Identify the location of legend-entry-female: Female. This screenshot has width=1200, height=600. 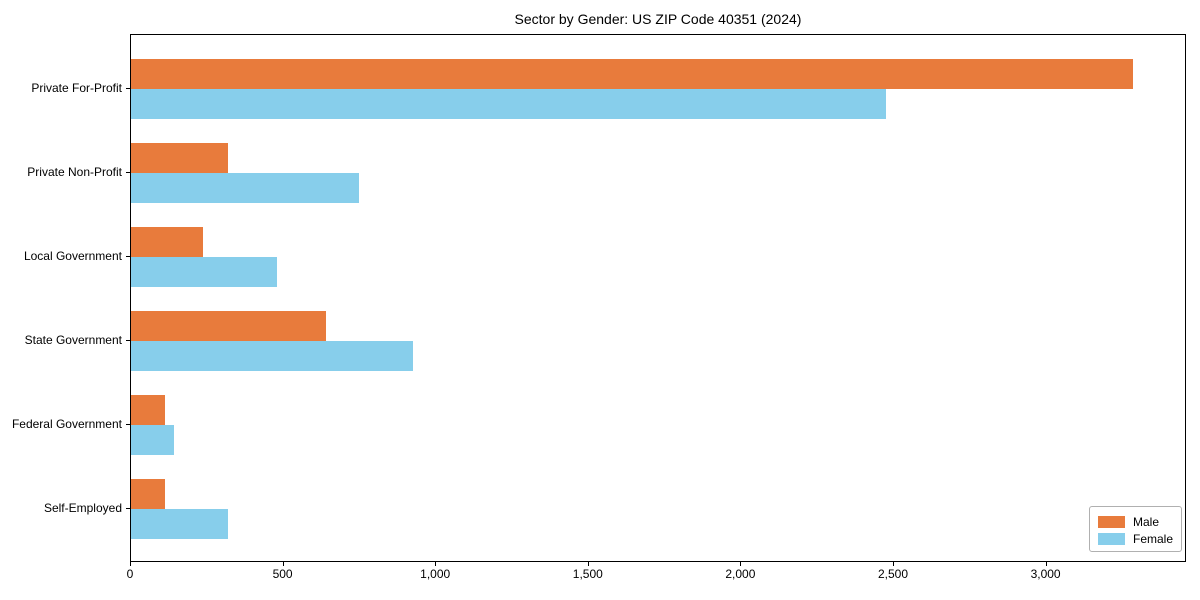
(1135, 538).